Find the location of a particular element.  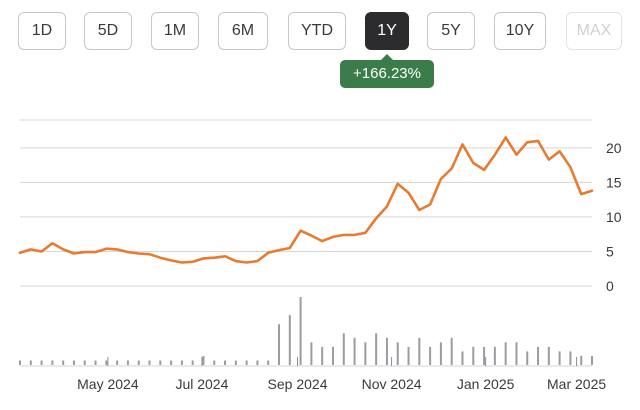

x-tick-label: Nov 2024 is located at coordinates (392, 384).